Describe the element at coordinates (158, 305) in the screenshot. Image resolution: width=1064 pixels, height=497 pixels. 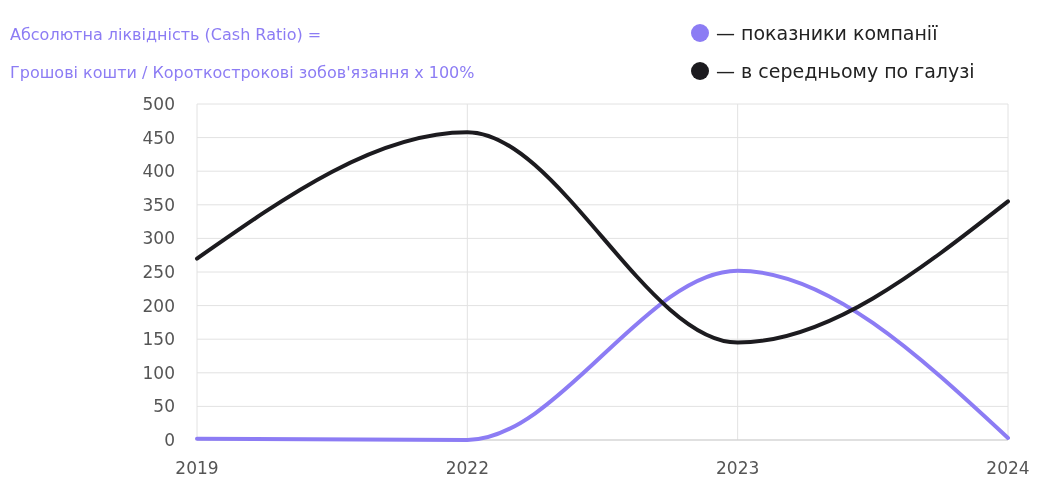
I see `y-tick-label: 200` at that location.